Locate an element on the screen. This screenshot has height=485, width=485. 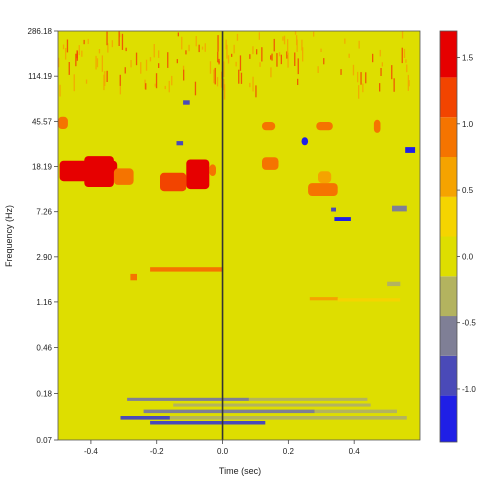
y-tick-label: 0.18 is located at coordinates (44, 394).